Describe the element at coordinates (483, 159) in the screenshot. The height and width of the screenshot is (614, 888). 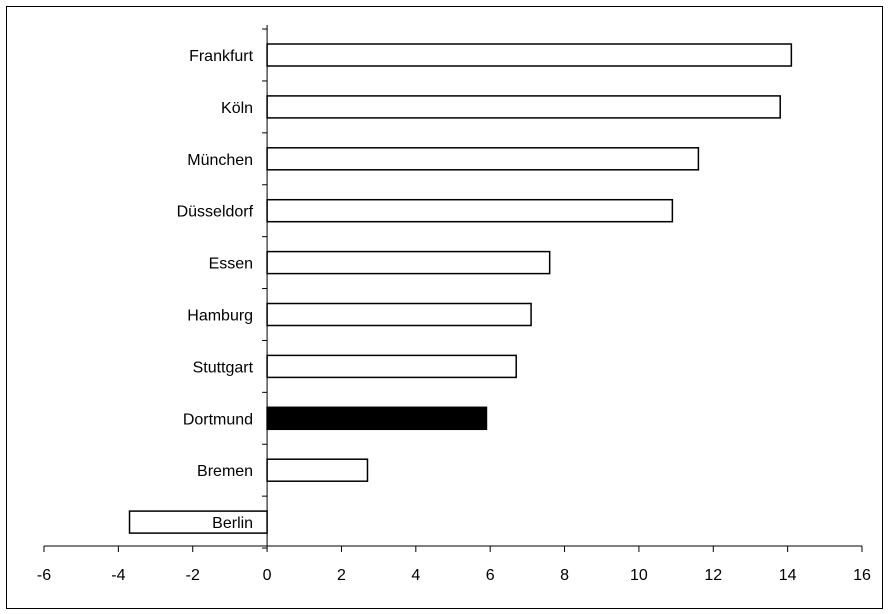
I see `bar-münchen` at that location.